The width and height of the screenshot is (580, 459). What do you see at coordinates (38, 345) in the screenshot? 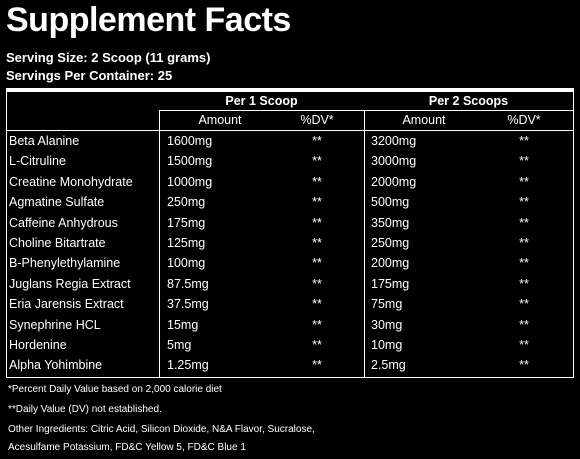
I see `ingredient-name: Hordenine` at bounding box center [38, 345].